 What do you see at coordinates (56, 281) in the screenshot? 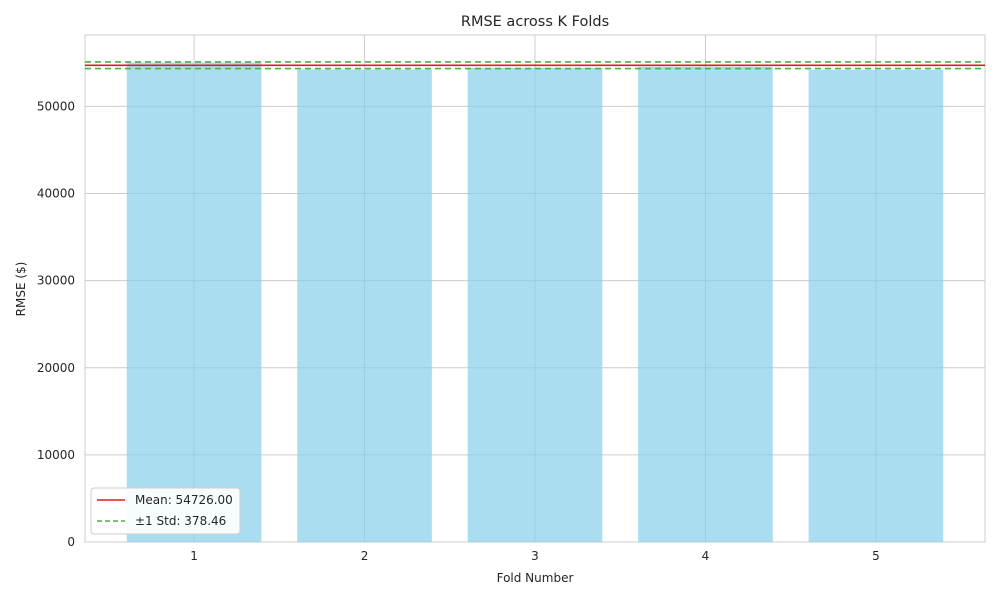
I see `y-tick-label: 30000` at bounding box center [56, 281].